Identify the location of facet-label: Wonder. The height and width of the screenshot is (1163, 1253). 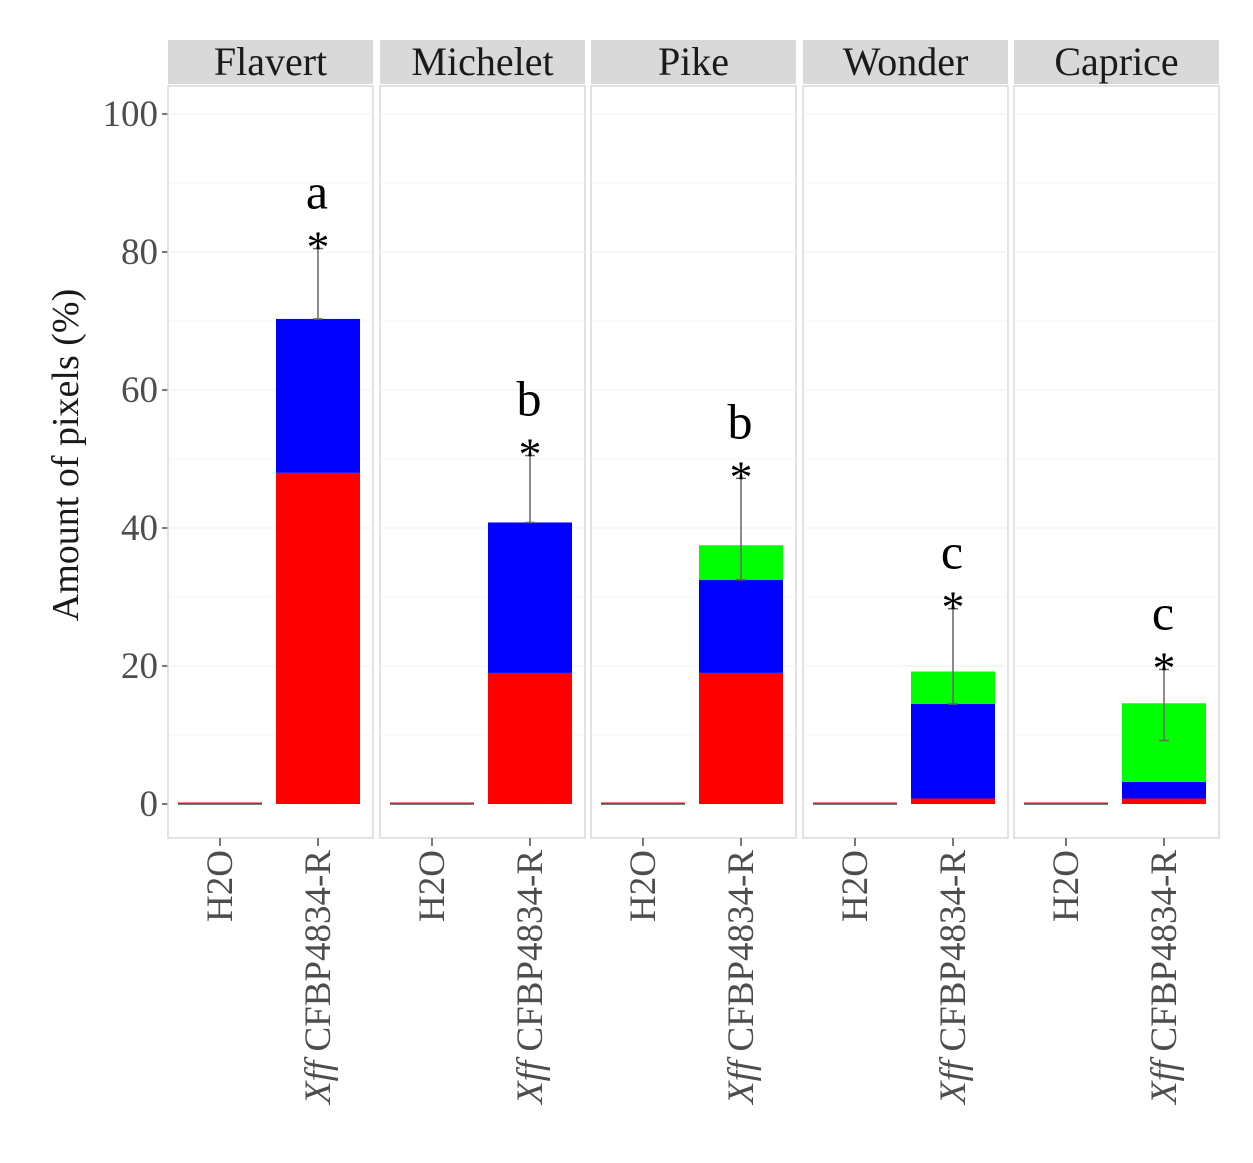
(906, 61).